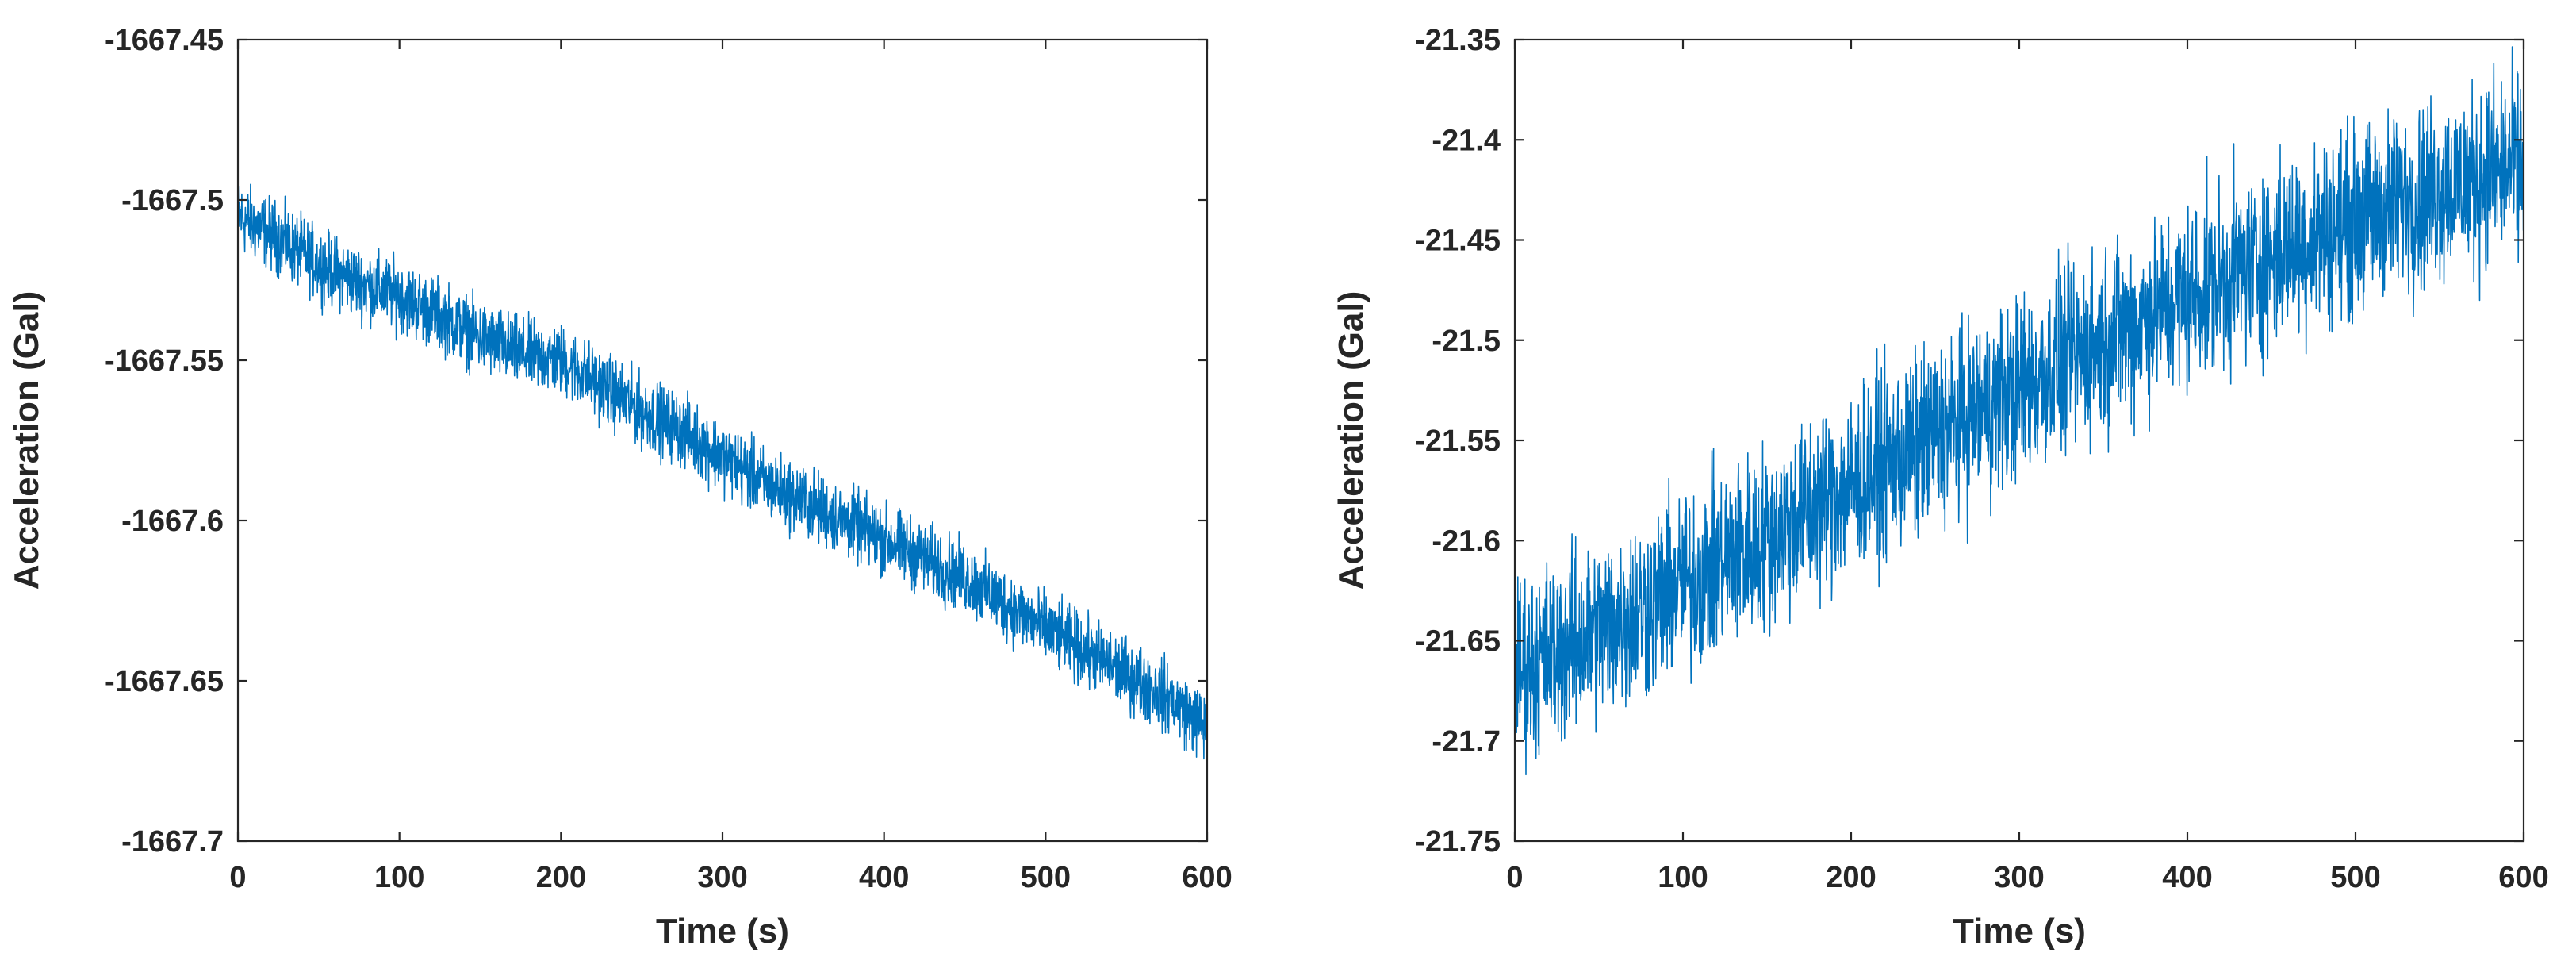 The height and width of the screenshot is (976, 2576). I want to click on y-tick-label: -21.35, so click(1458, 40).